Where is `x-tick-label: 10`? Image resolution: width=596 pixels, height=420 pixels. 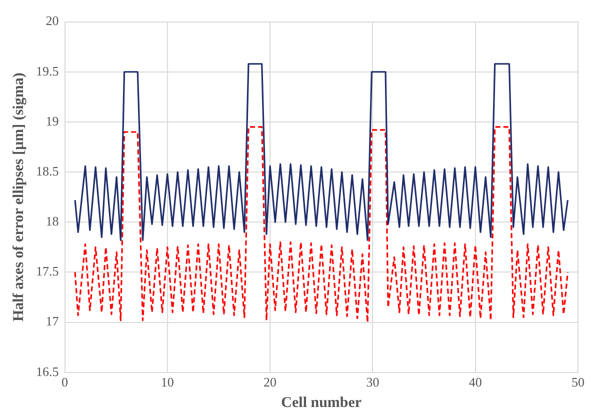
x-tick-label: 10 is located at coordinates (167, 382).